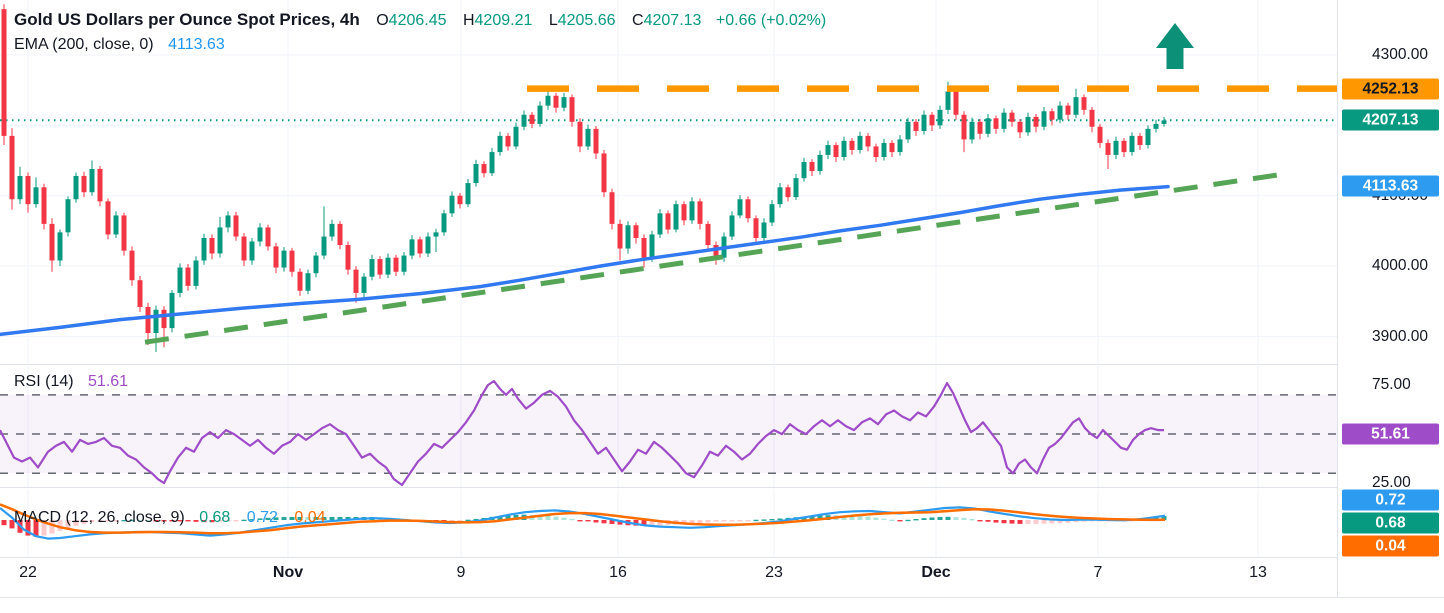  What do you see at coordinates (28, 572) in the screenshot?
I see `time-tick-label: 22` at bounding box center [28, 572].